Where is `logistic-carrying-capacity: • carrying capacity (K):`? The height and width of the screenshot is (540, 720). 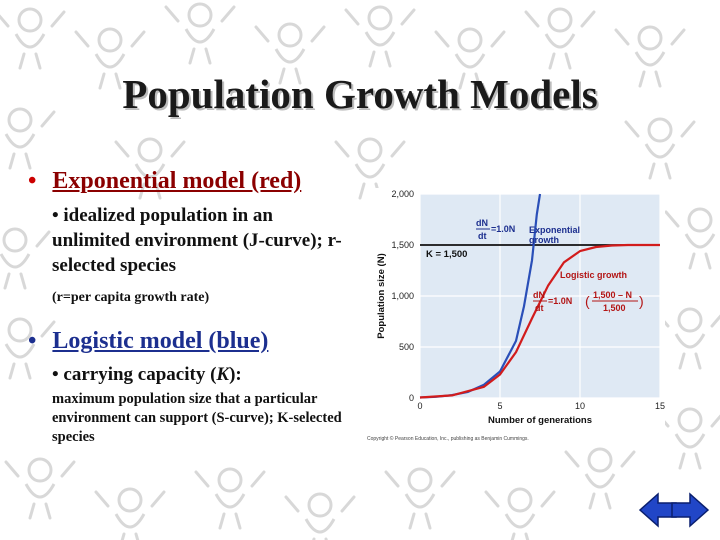 logistic-carrying-capacity: • carrying capacity (K): is located at coordinates (147, 375).